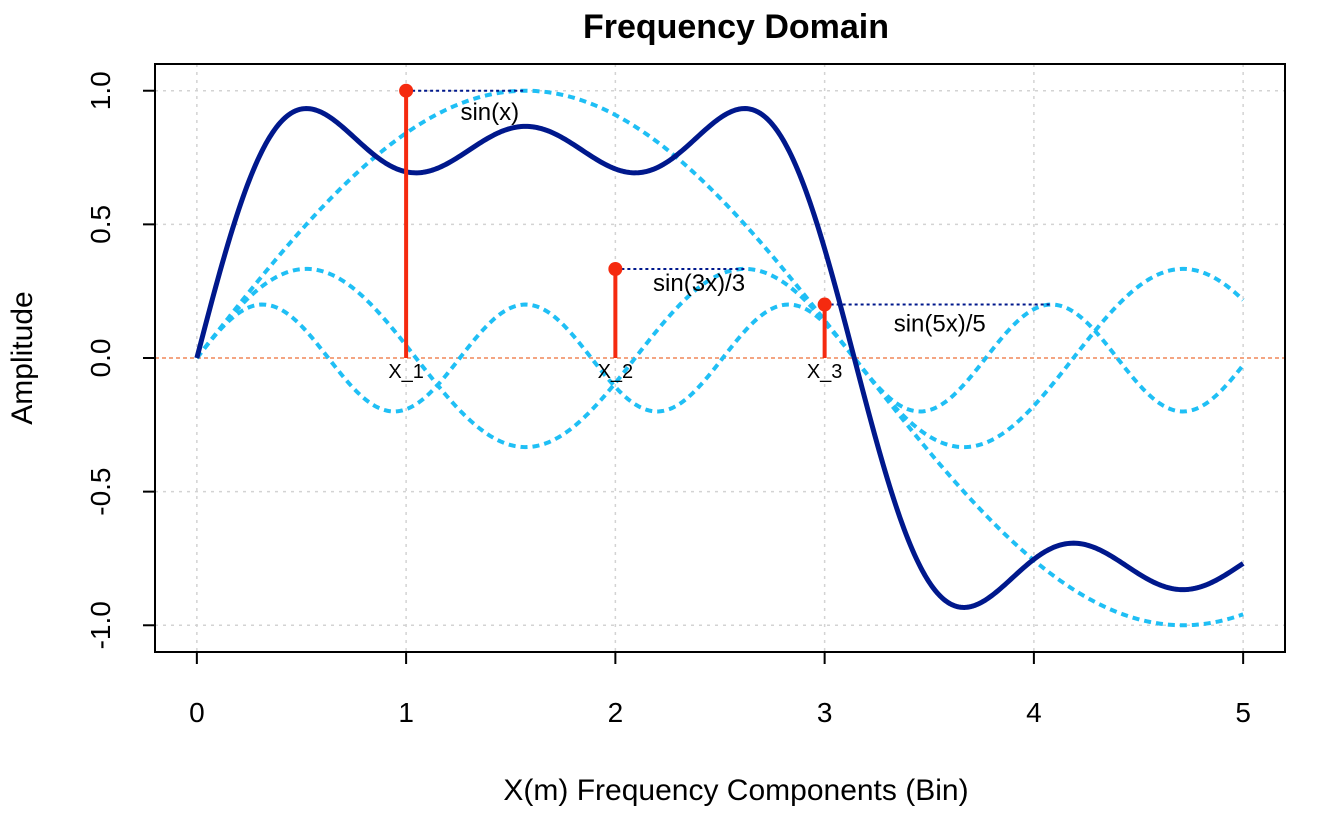 The width and height of the screenshot is (1336, 825). Describe the element at coordinates (406, 712) in the screenshot. I see `x-tick-label-1: 1` at that location.